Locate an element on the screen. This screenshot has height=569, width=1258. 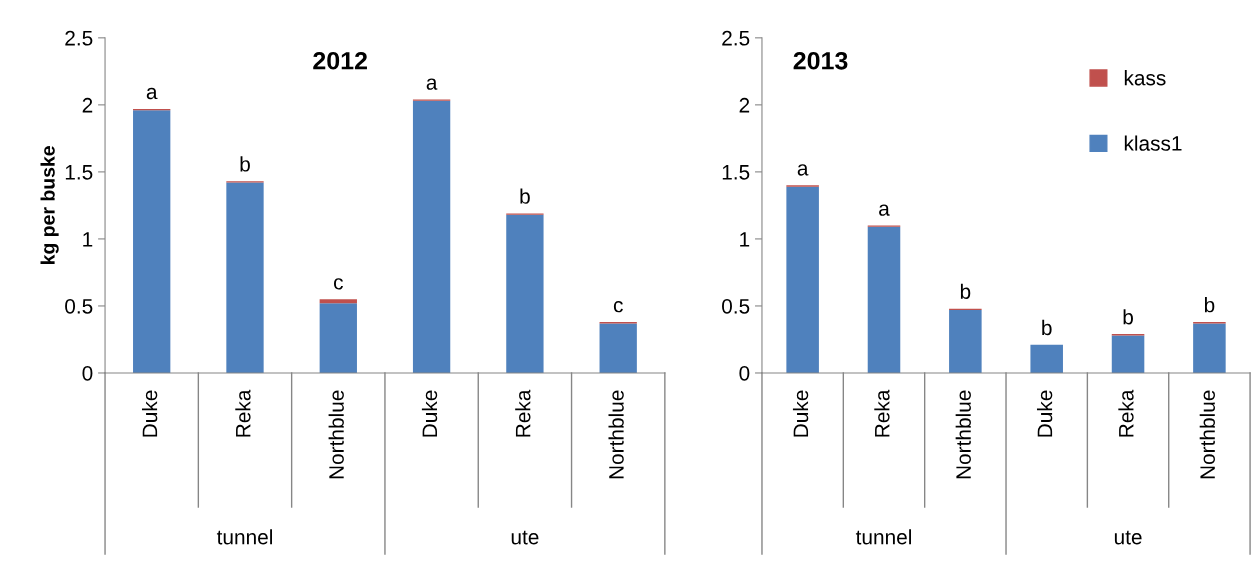
legend-label: kass is located at coordinates (1145, 78).